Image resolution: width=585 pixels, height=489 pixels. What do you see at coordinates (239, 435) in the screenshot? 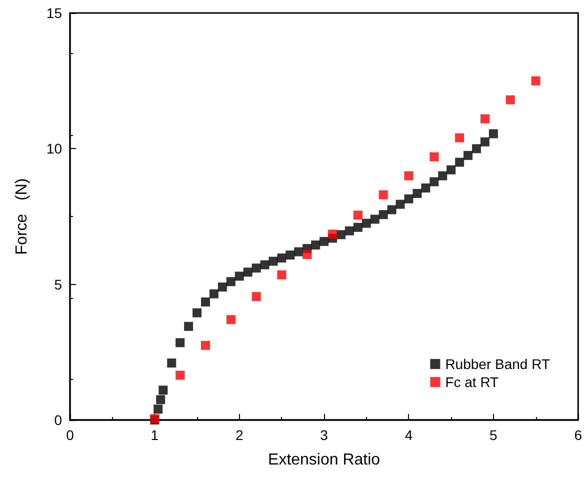
I see `x-tick-label: 2` at bounding box center [239, 435].